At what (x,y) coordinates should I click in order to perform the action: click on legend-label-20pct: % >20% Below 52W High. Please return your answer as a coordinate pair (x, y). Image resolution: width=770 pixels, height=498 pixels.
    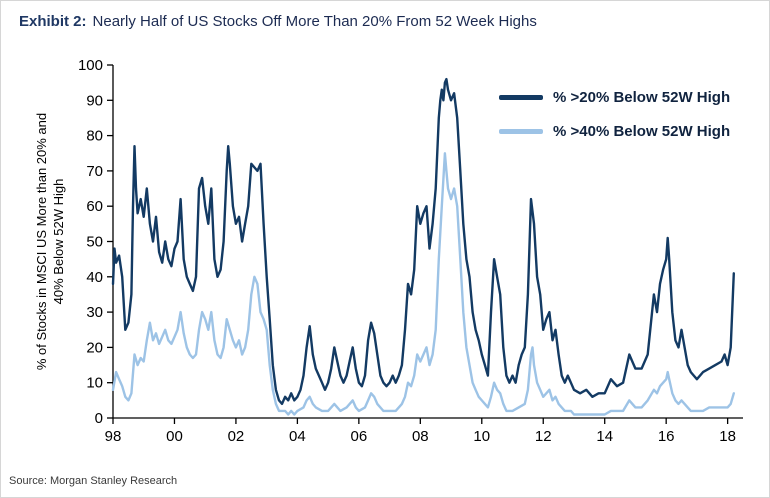
    Looking at the image, I should click on (642, 97).